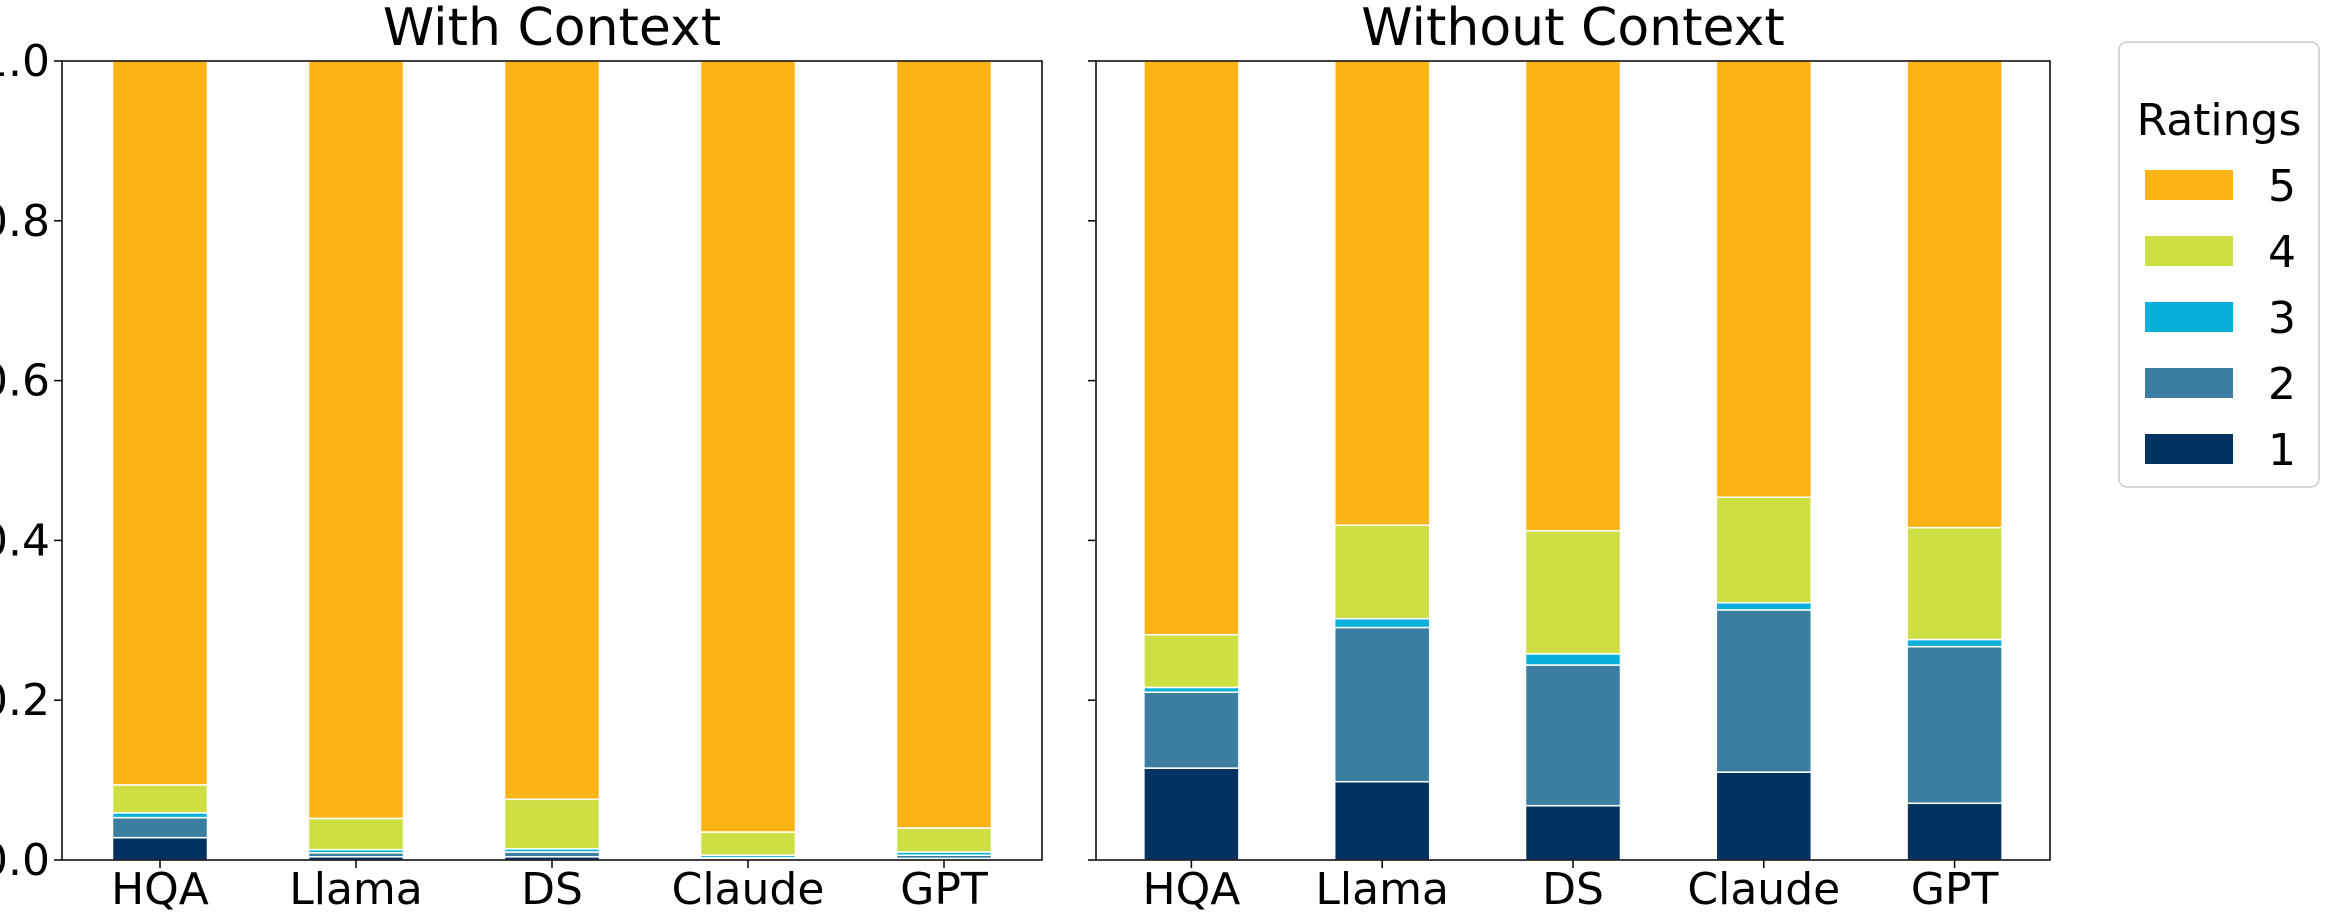  Describe the element at coordinates (1764, 691) in the screenshot. I see `bar-segment-rating-2-claude` at that location.